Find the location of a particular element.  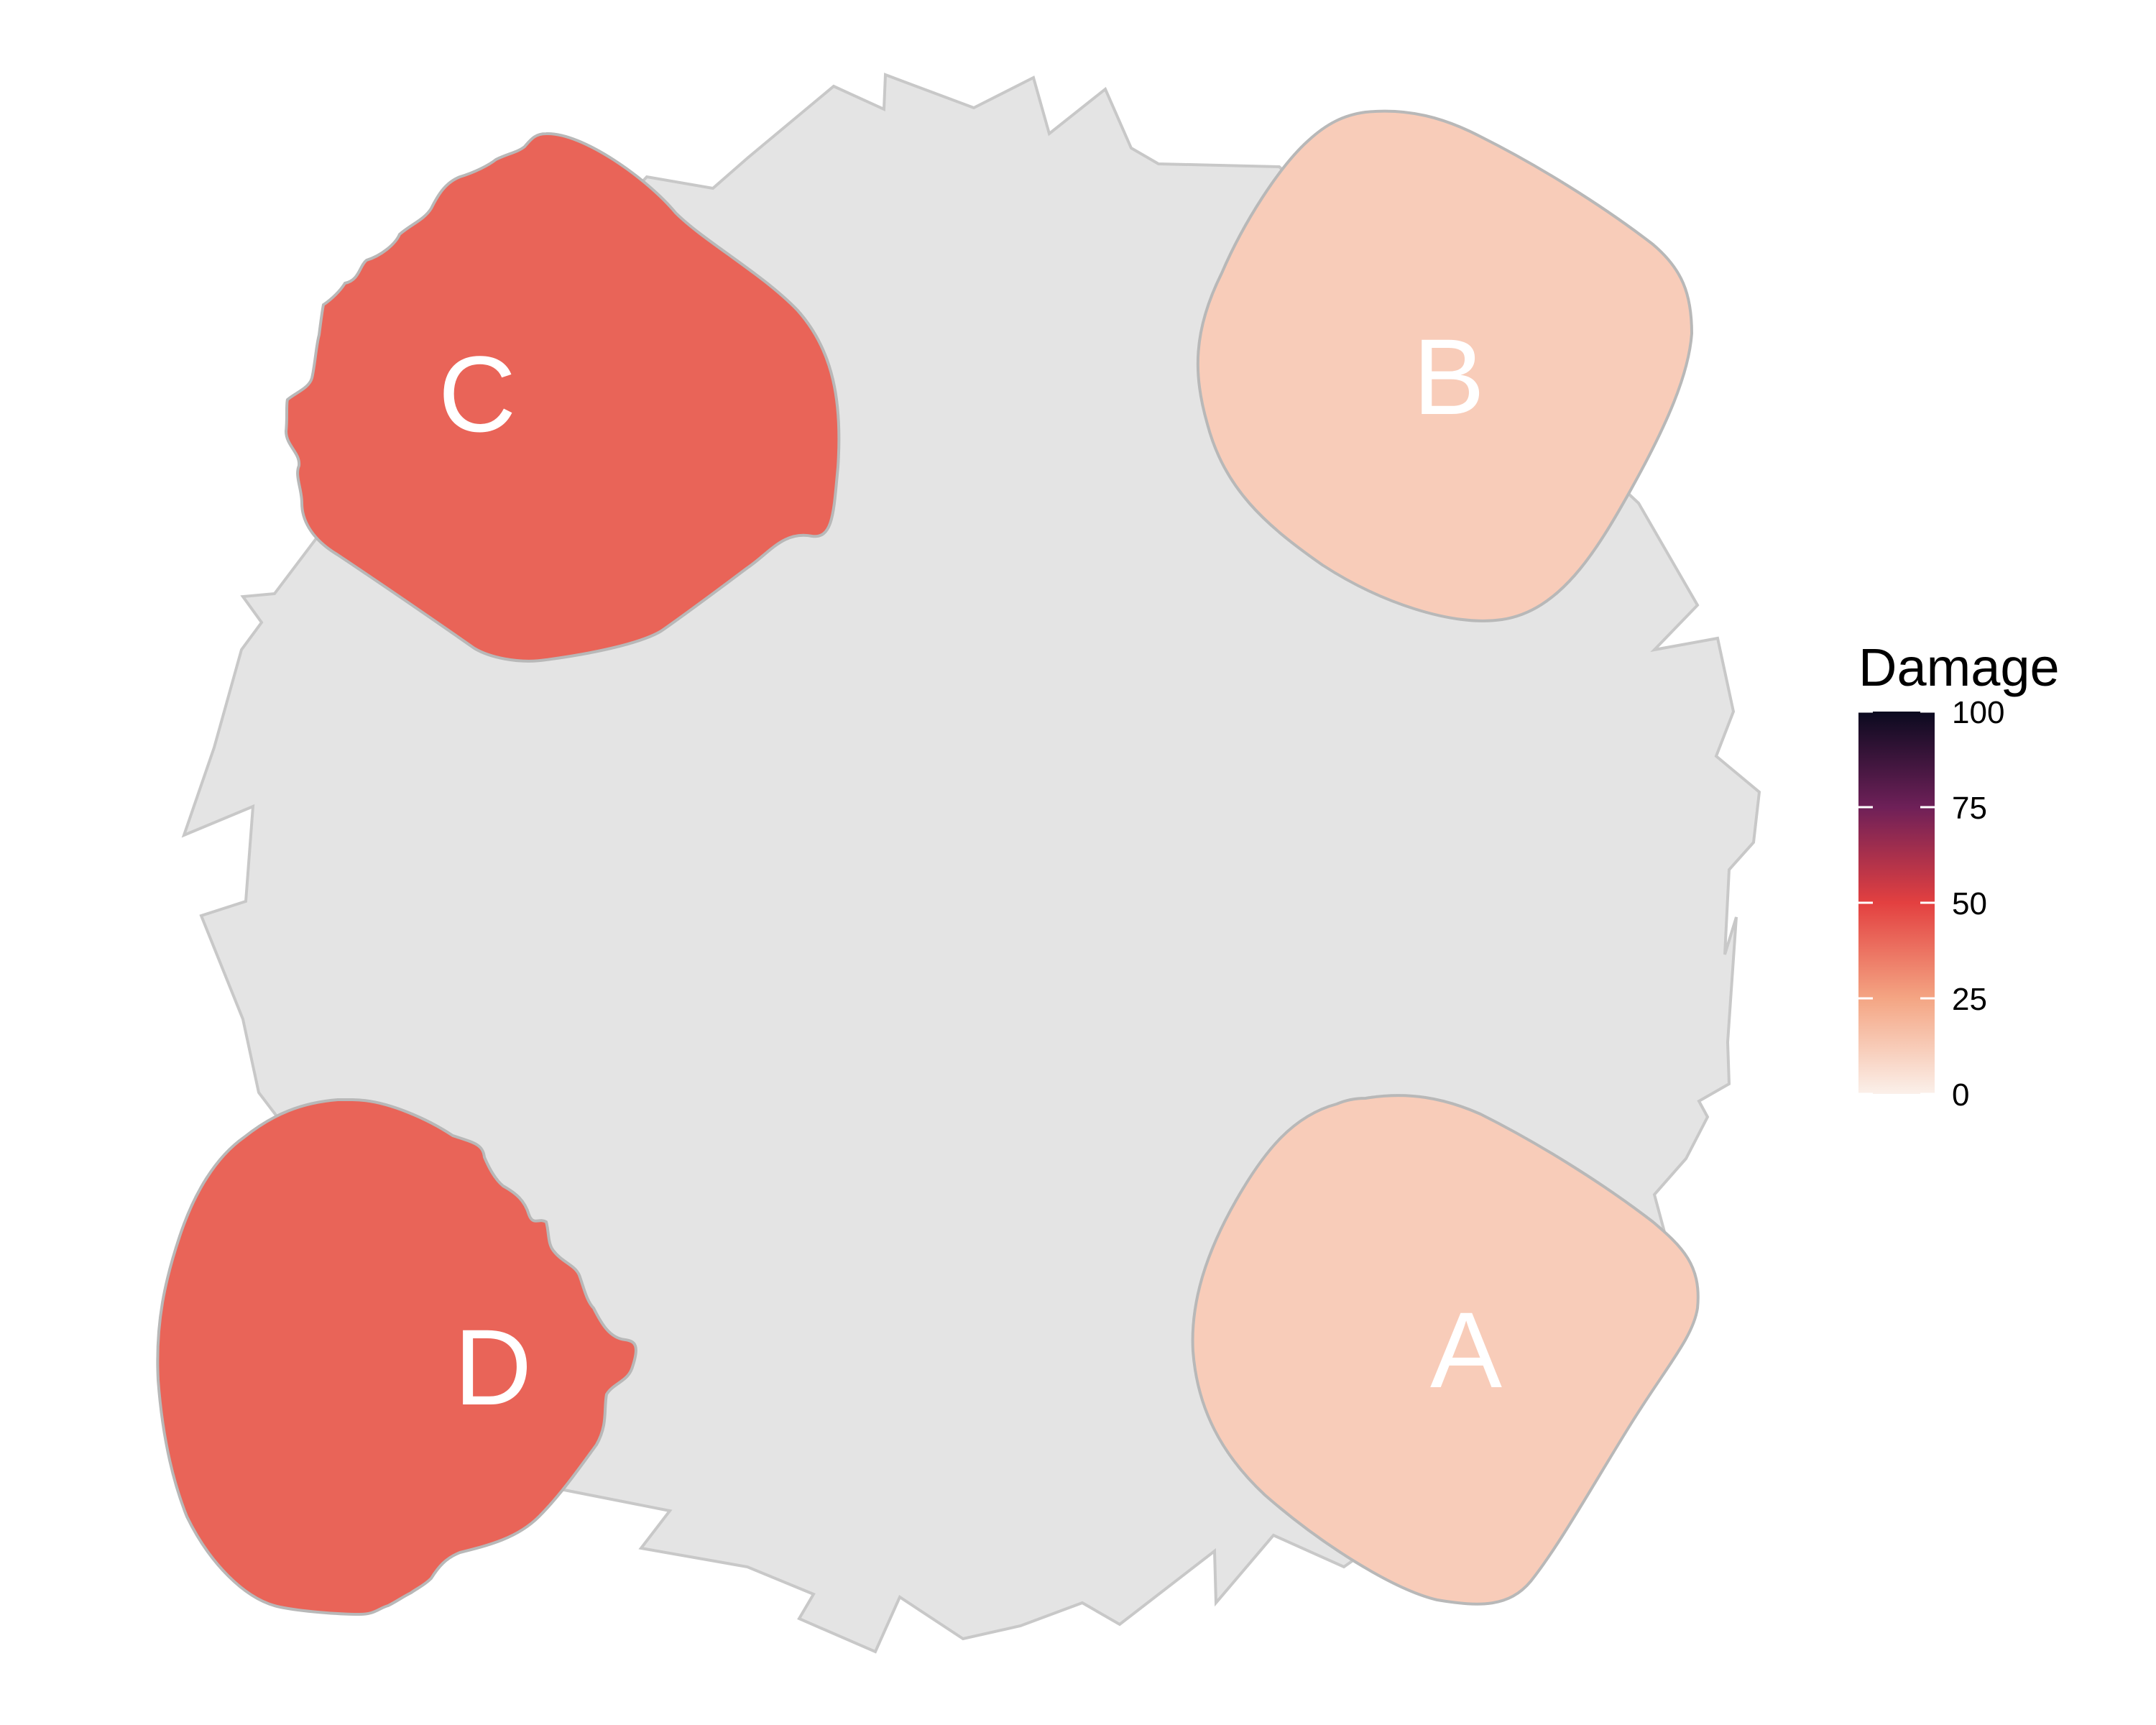

legend-tick-label: 25 is located at coordinates (1970, 999).